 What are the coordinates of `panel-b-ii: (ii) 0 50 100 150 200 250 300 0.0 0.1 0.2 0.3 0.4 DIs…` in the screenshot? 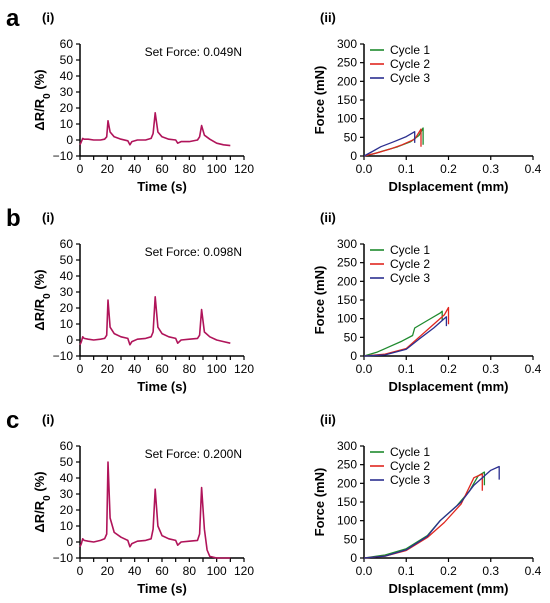 It's located at (427, 302).